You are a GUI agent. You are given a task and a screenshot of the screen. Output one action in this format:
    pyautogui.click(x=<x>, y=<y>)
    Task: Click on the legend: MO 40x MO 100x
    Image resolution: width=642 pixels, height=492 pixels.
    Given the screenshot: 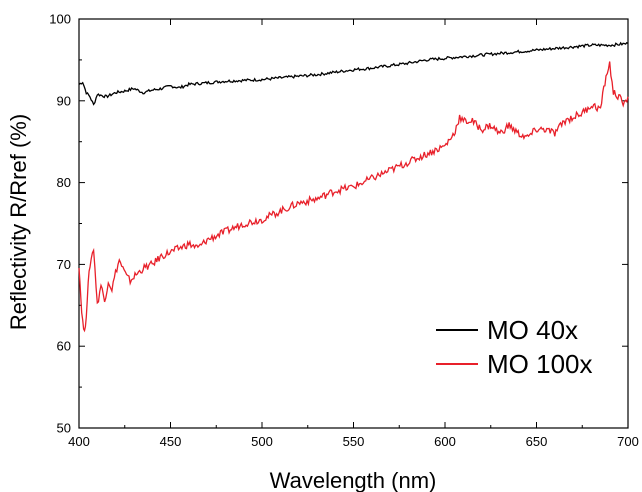 What is the action you would take?
    pyautogui.click(x=514, y=347)
    